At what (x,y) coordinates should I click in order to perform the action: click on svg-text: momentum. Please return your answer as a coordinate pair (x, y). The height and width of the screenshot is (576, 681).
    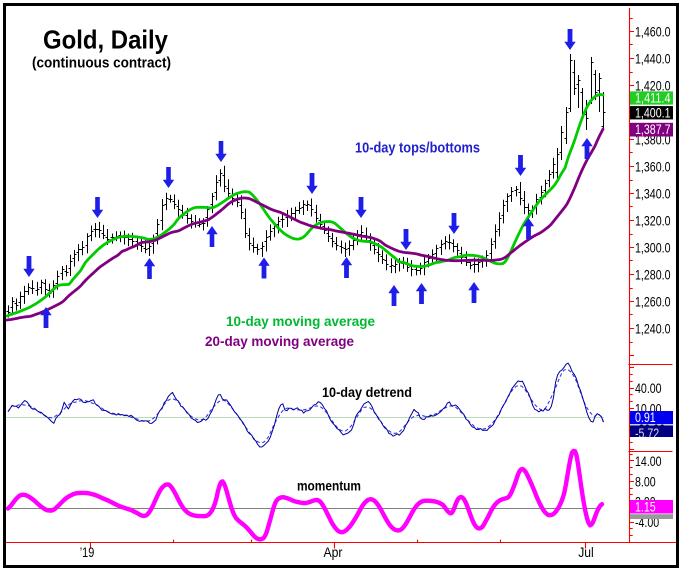
    Looking at the image, I should click on (329, 486).